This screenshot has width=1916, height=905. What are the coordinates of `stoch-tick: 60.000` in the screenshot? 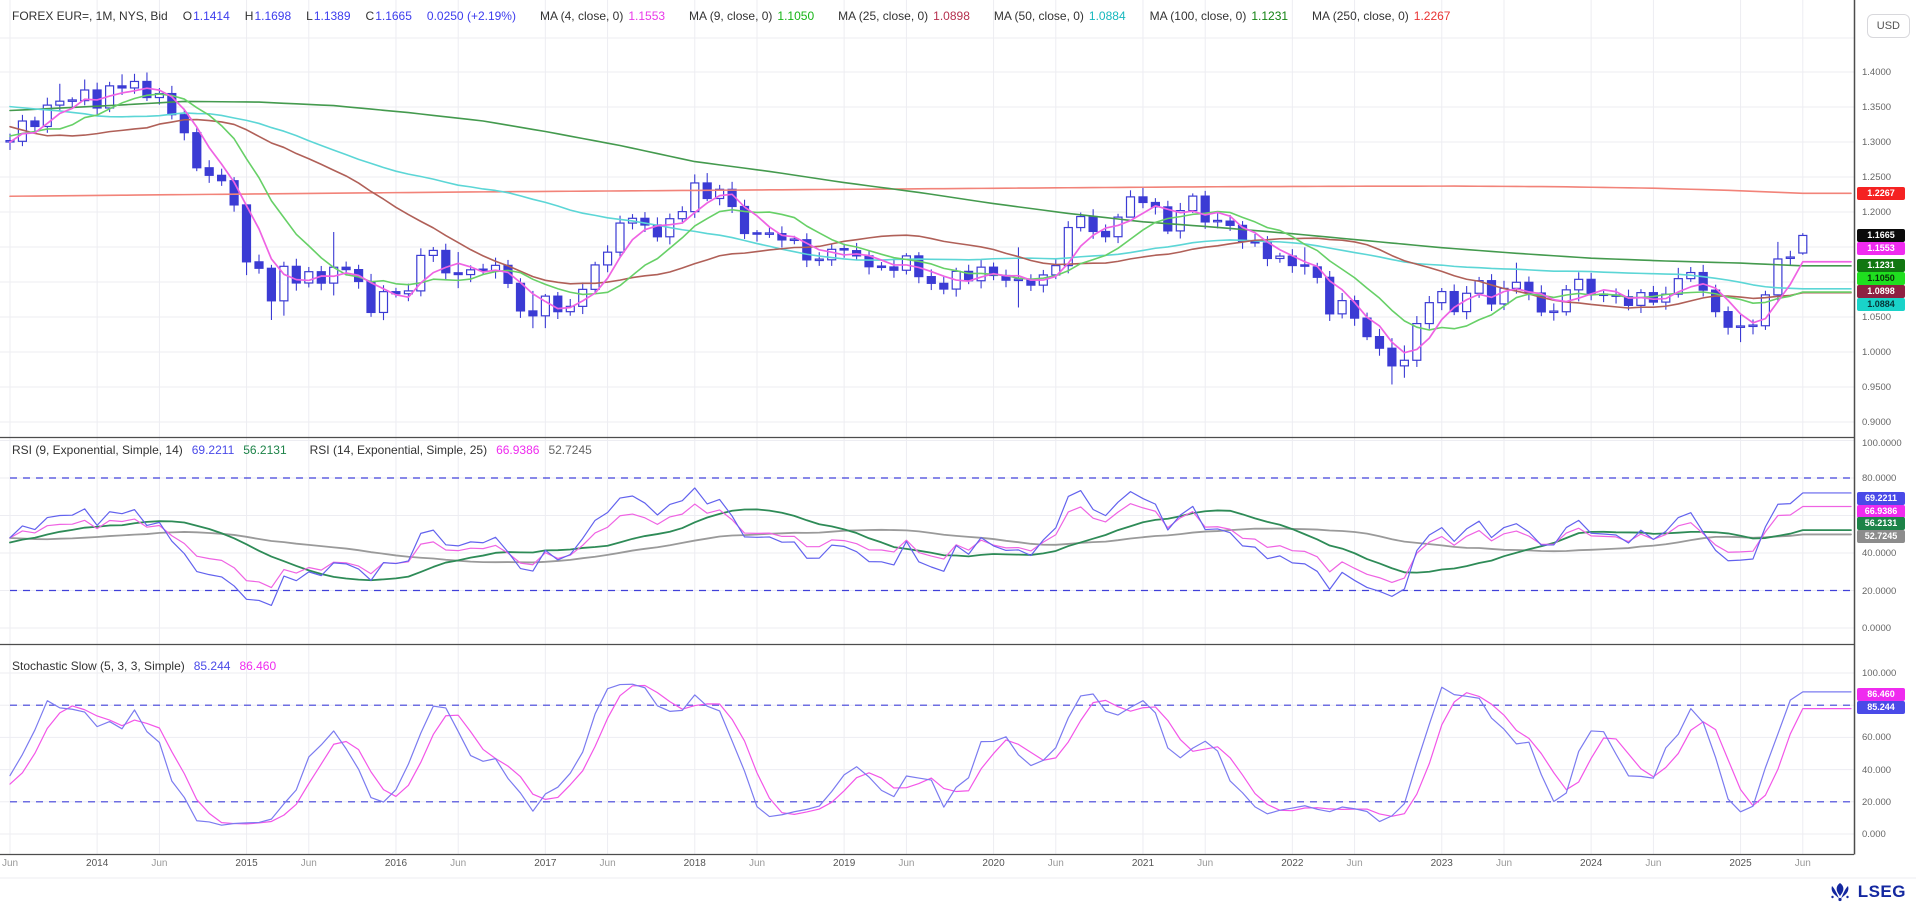 It's located at (1877, 738).